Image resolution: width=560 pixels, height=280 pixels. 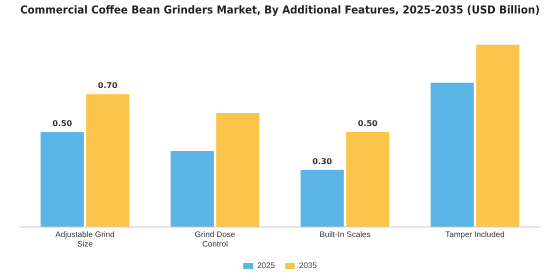 I want to click on legend-label: 2025, so click(x=266, y=265).